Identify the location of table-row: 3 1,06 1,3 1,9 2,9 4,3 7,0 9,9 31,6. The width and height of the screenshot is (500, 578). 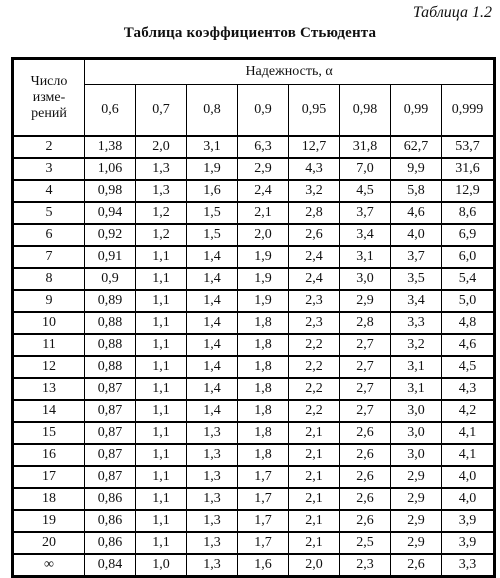
(254, 169).